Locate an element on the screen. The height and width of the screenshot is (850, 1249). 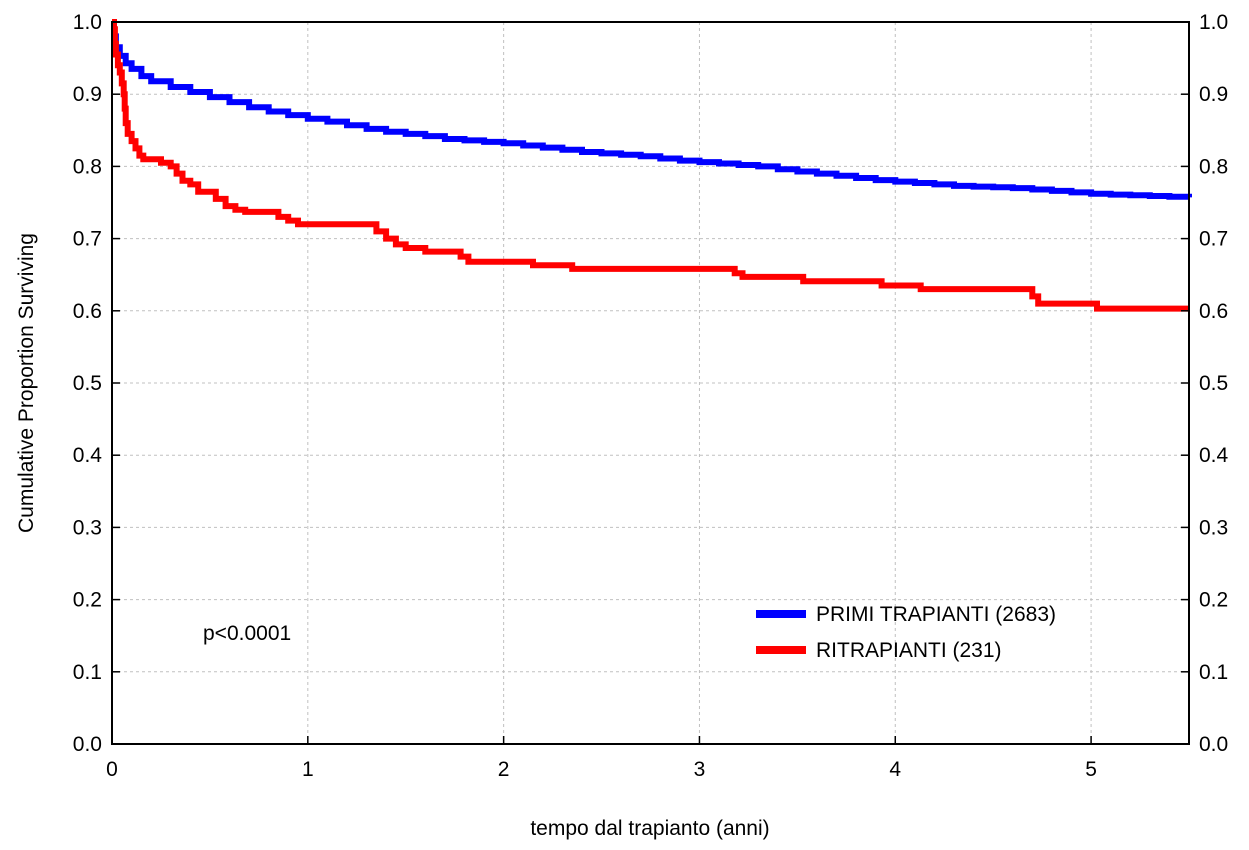
y-tick-label-left: 0.9 is located at coordinates (87, 94).